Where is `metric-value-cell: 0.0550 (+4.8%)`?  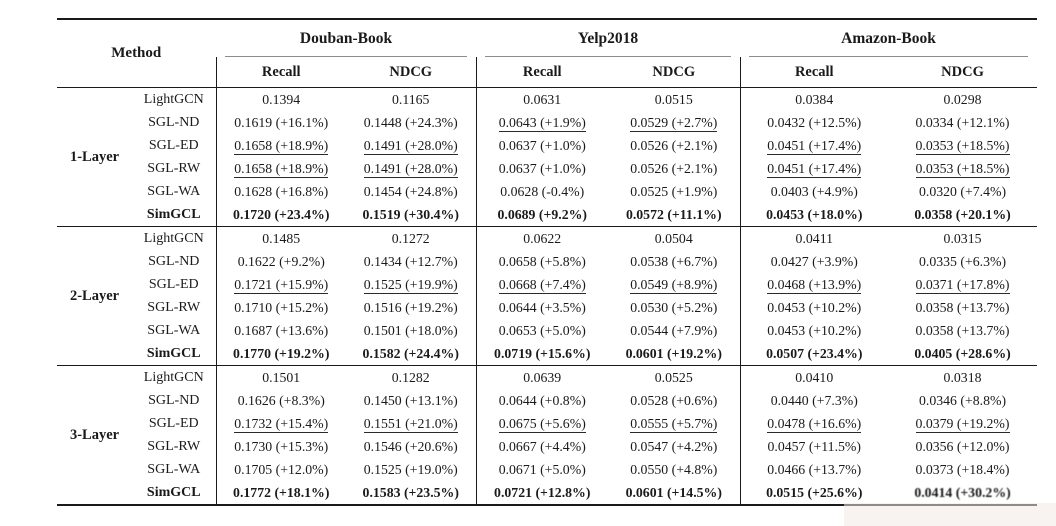
metric-value-cell: 0.0550 (+4.8%) is located at coordinates (674, 469).